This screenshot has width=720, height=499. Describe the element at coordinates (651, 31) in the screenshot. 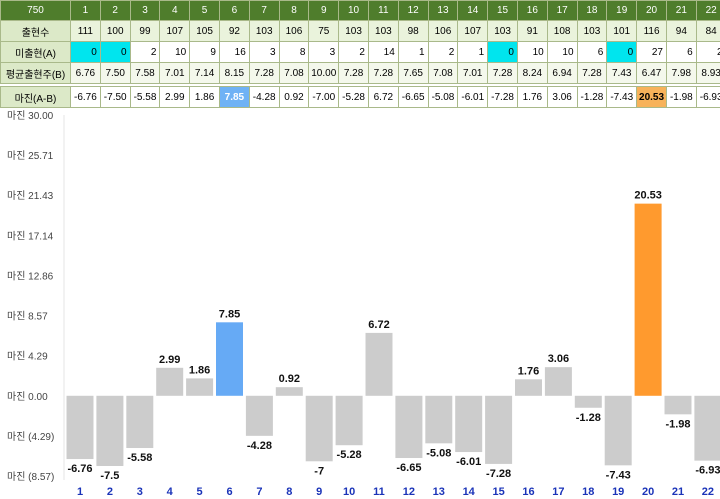

I see `table-cell: 116` at that location.